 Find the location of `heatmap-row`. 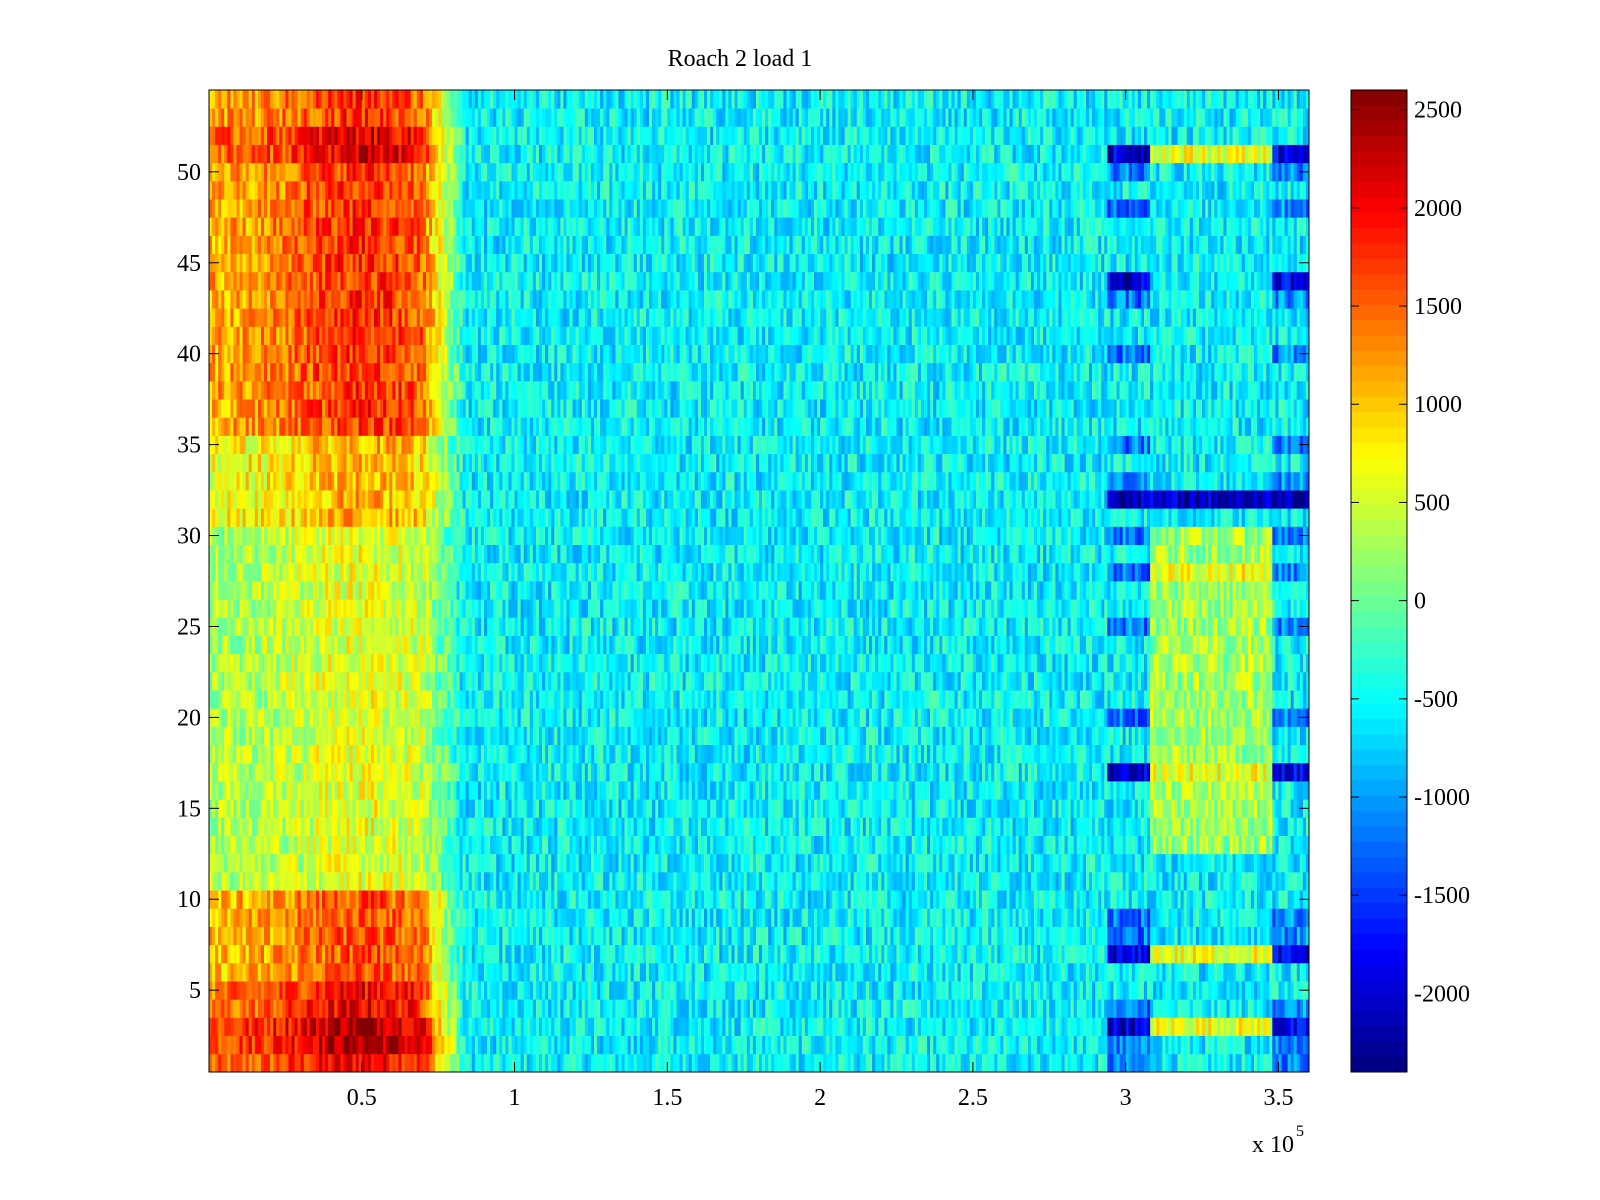

heatmap-row is located at coordinates (759, 1063).